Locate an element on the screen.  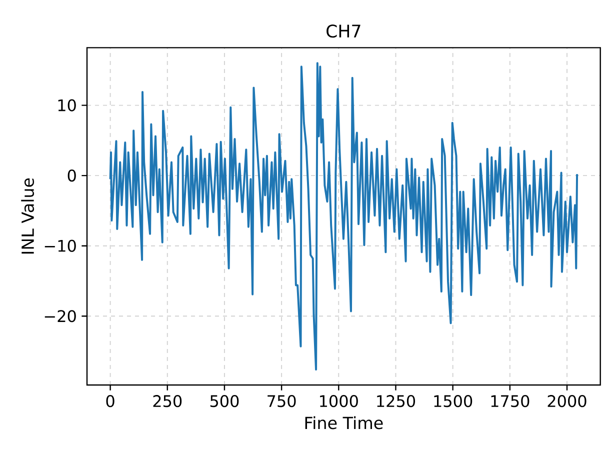
y-tick-label: −10 is located at coordinates (60, 246).